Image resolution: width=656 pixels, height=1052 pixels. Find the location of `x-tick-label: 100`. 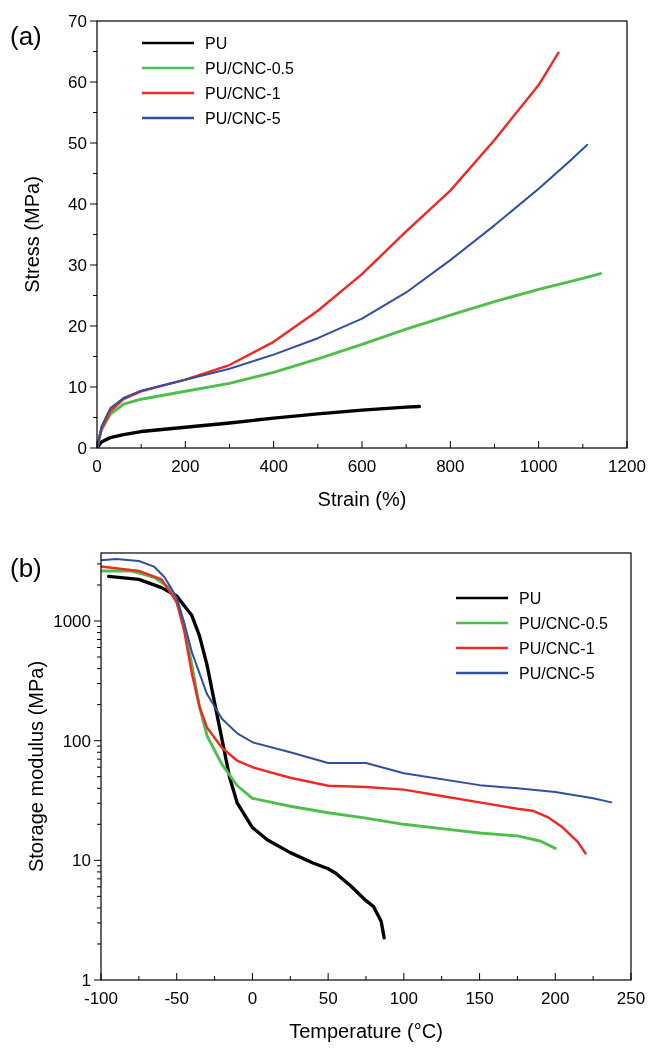

x-tick-label: 100 is located at coordinates (404, 998).